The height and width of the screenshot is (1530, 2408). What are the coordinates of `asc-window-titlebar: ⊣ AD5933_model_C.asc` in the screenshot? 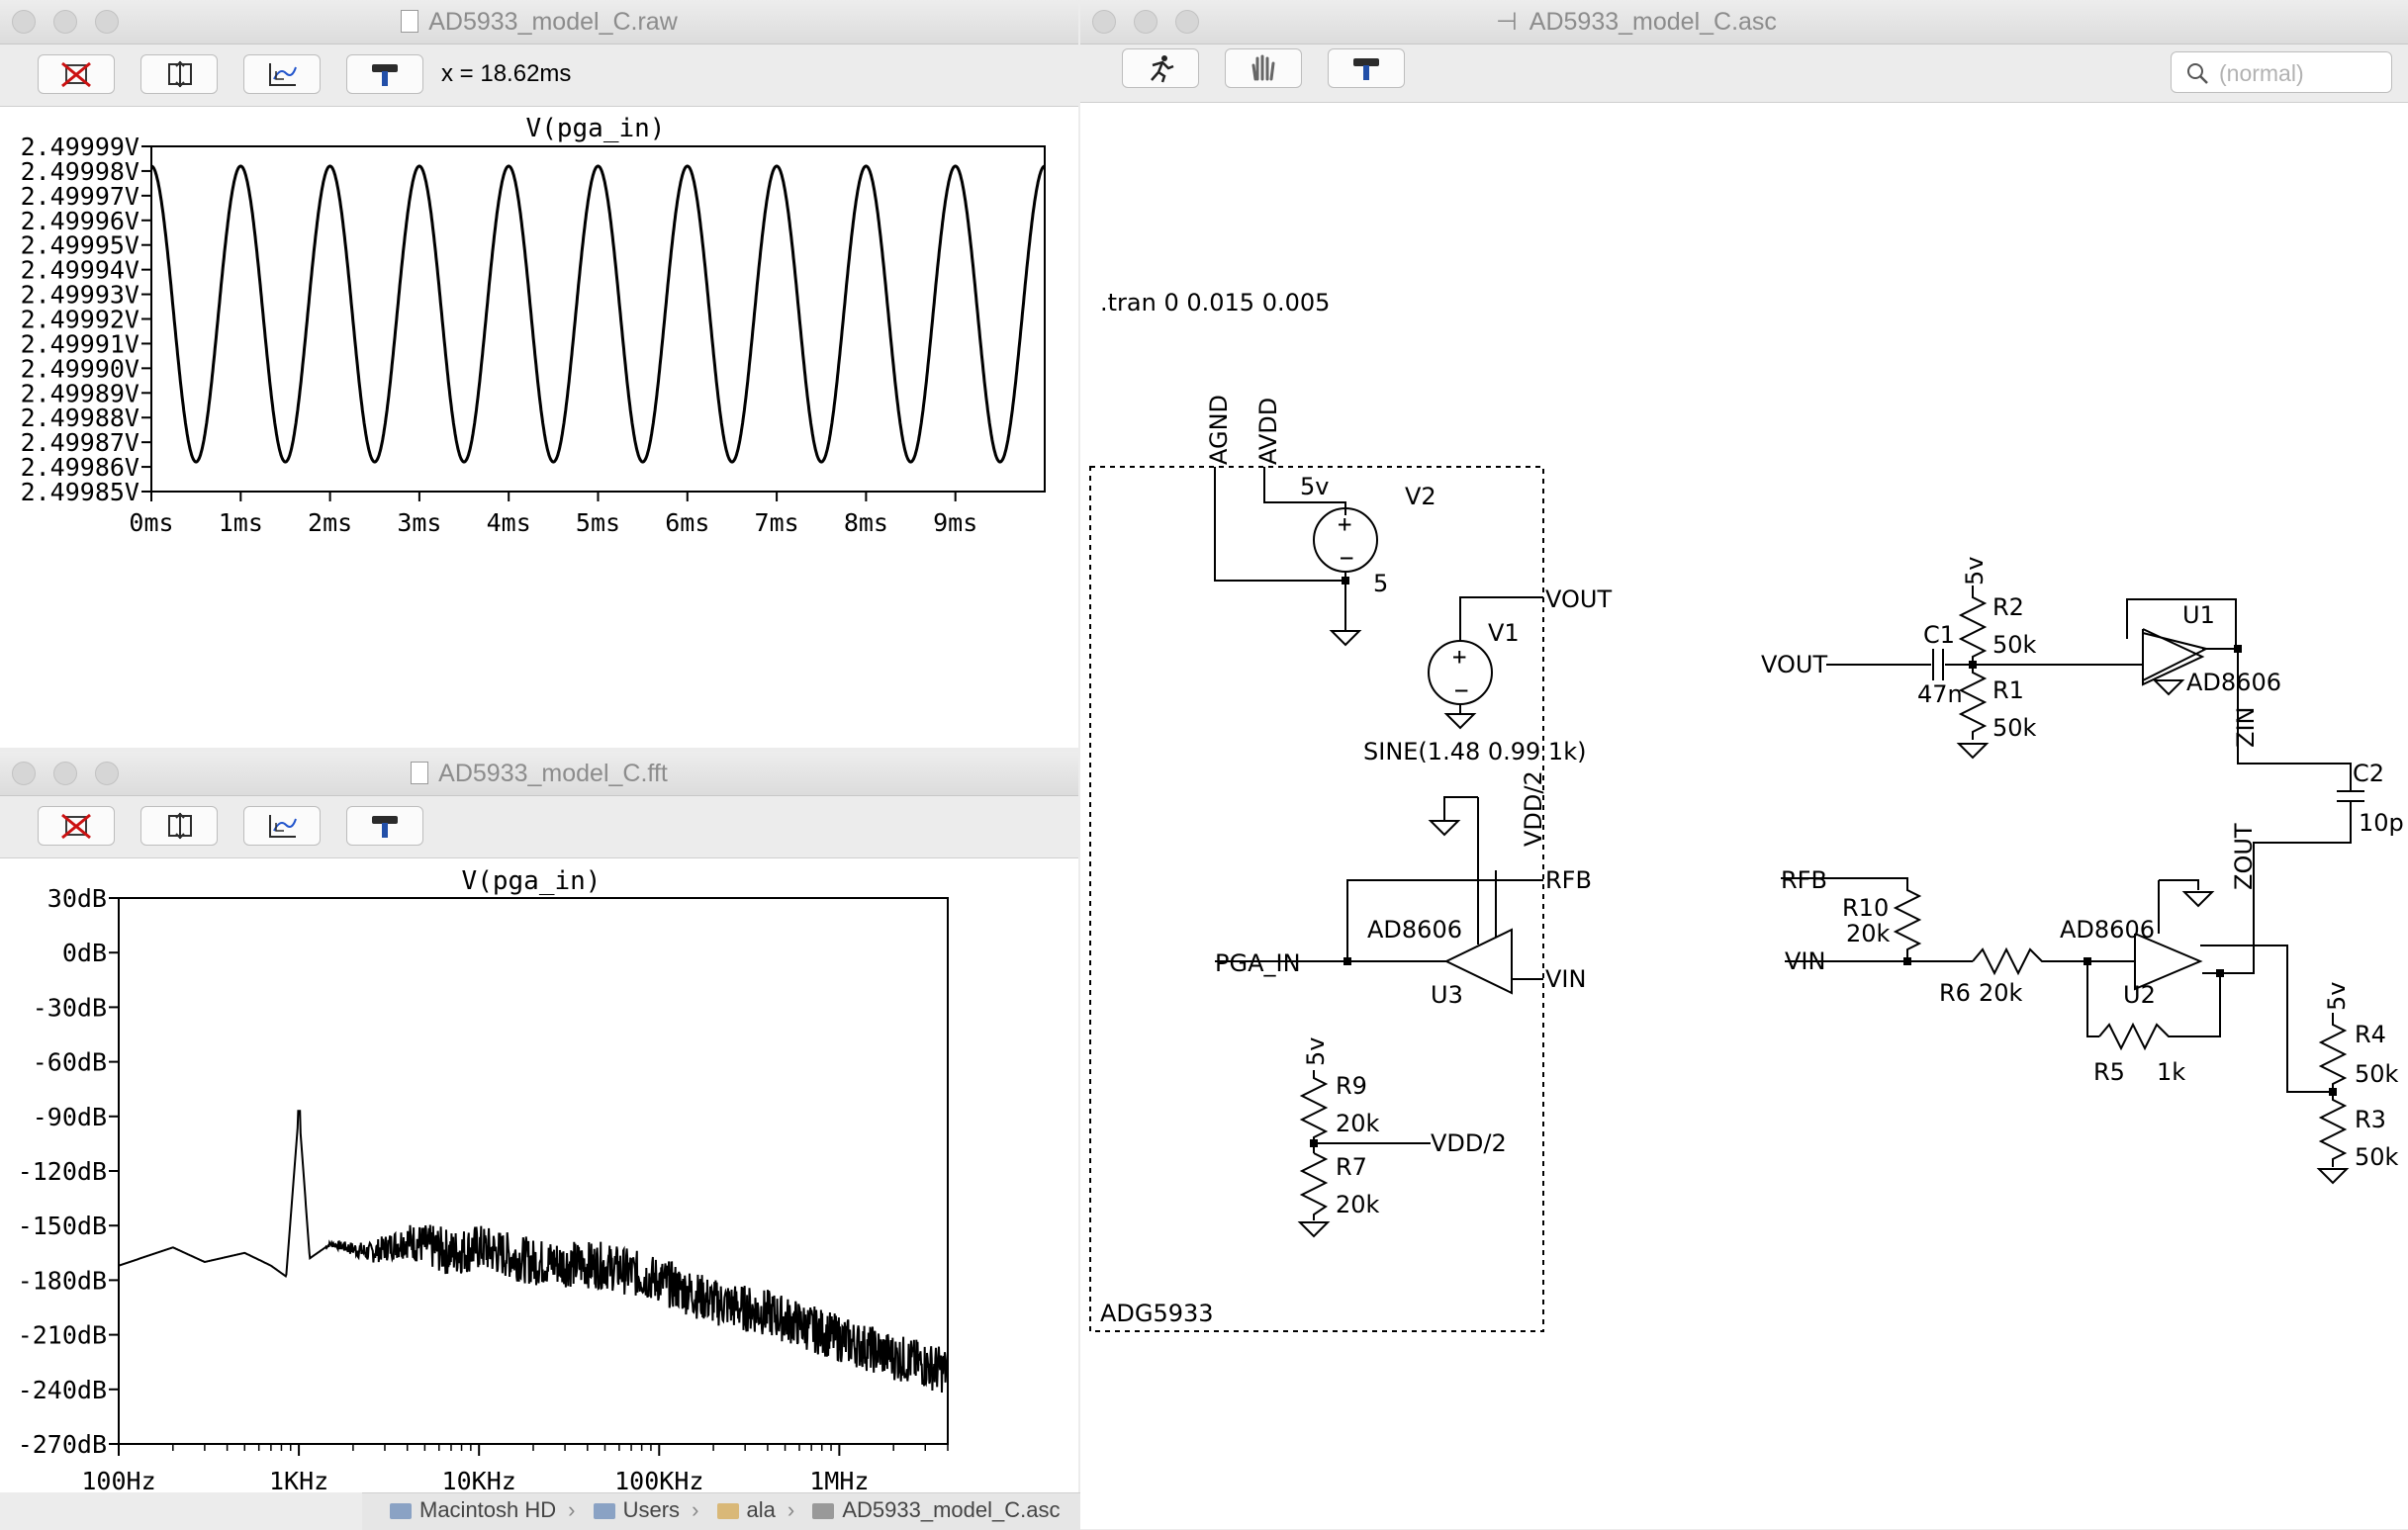 It's located at (1744, 22).